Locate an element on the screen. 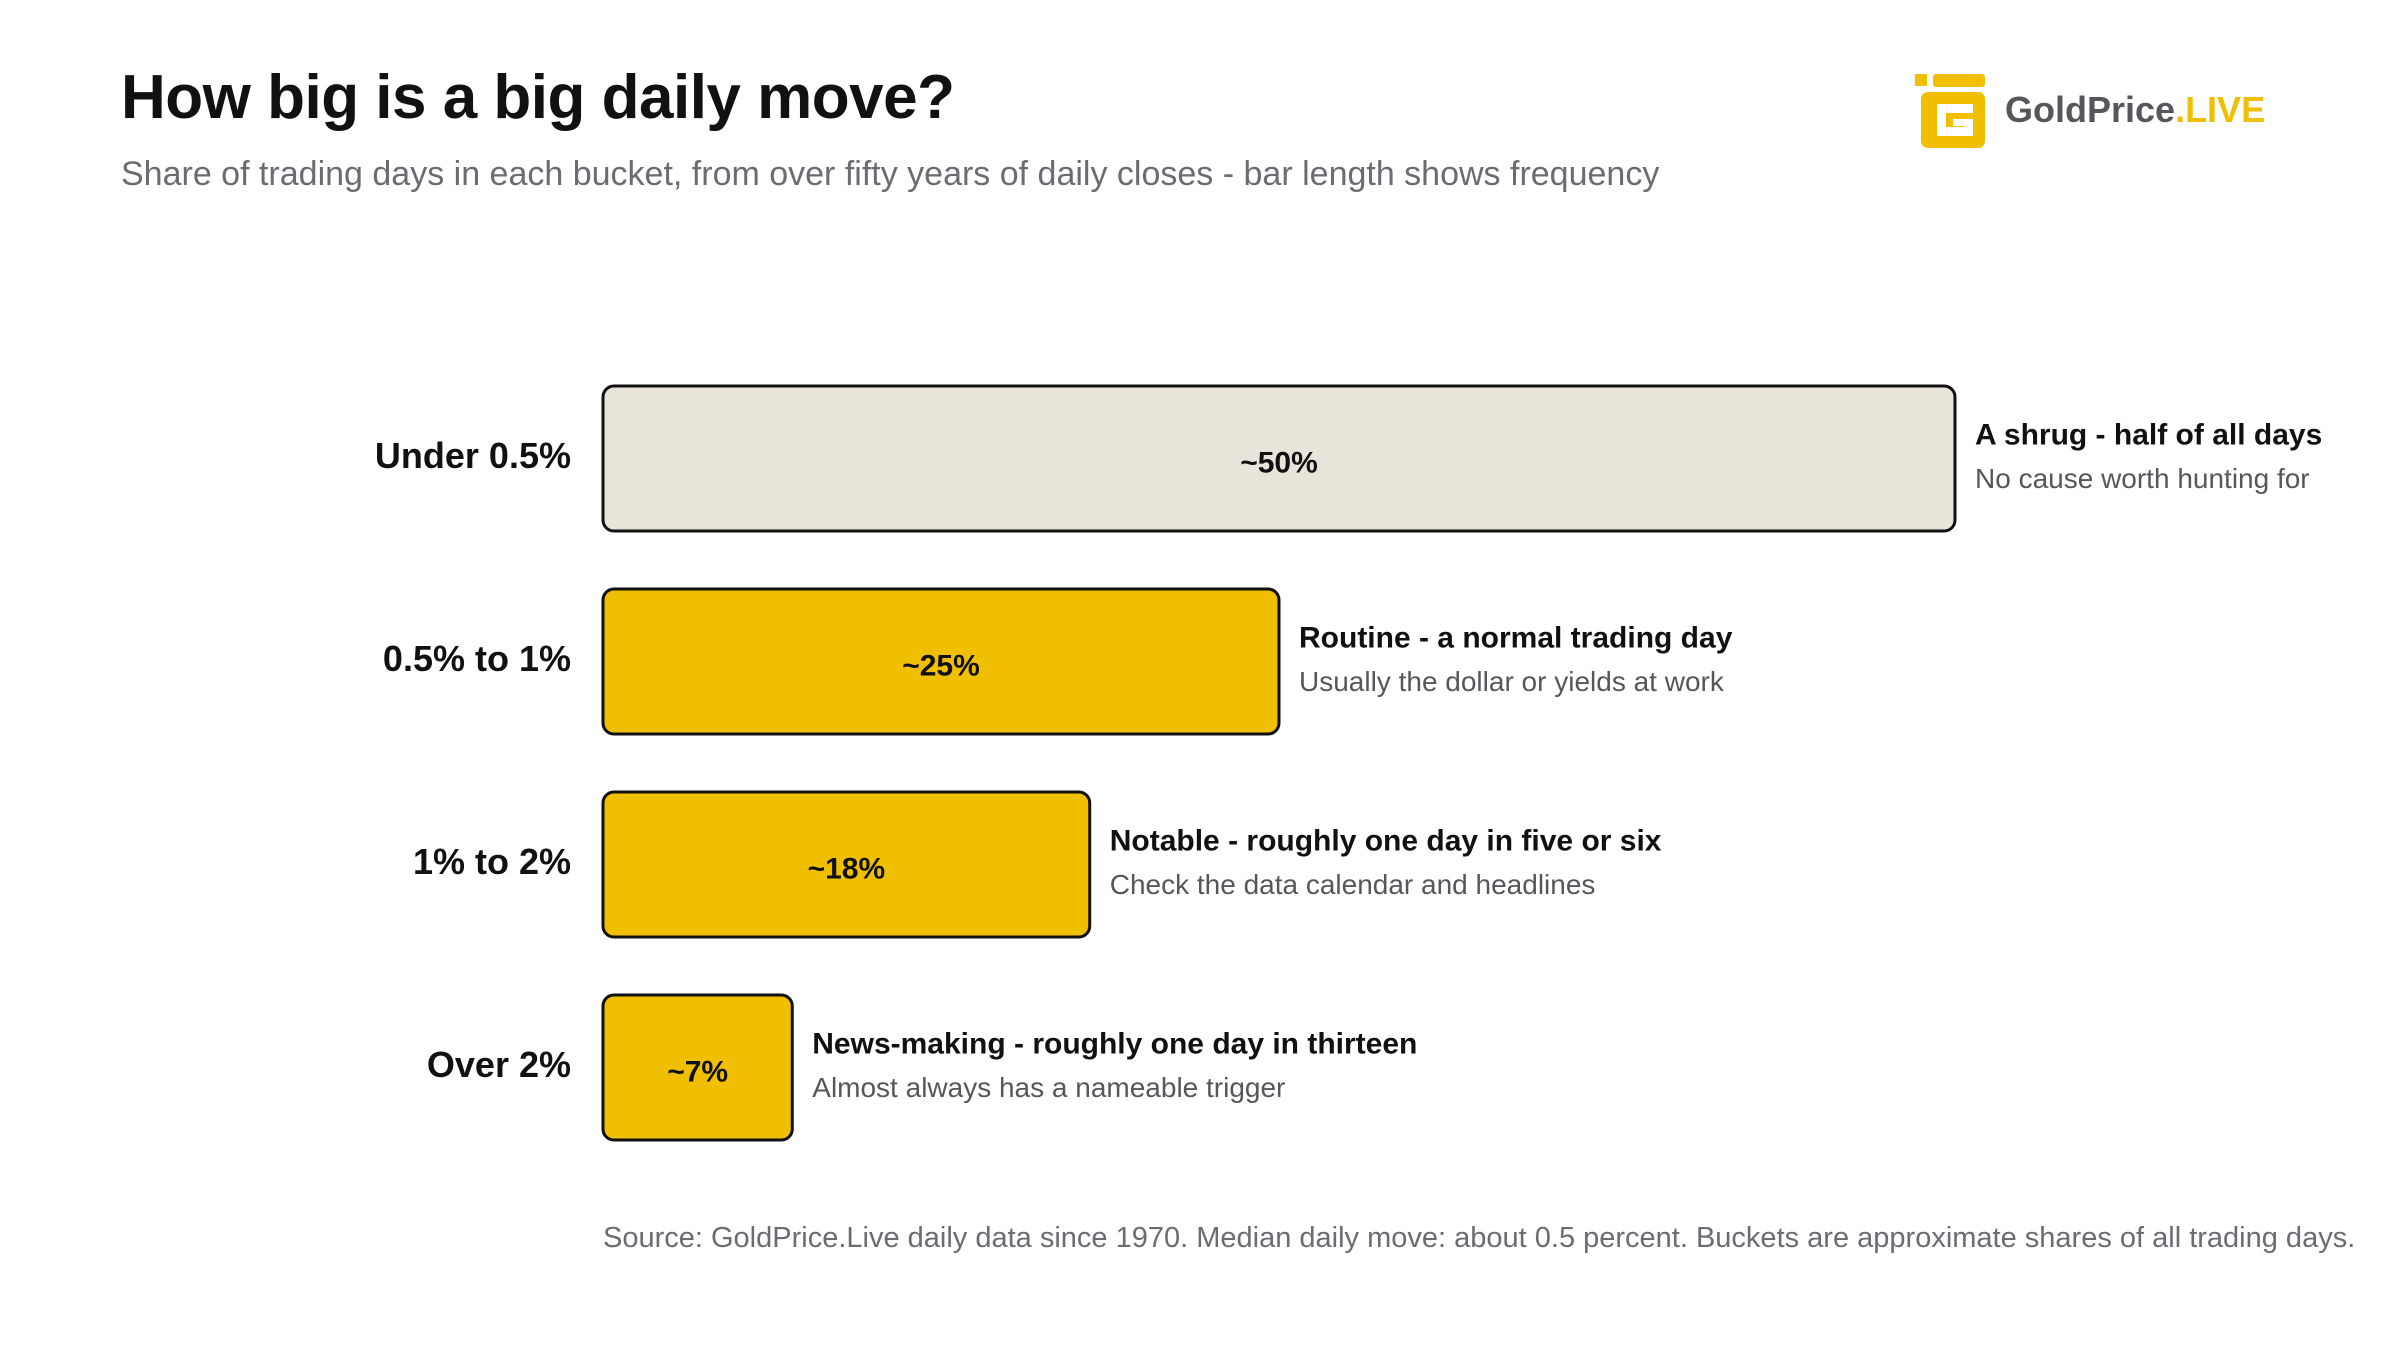 The width and height of the screenshot is (2400, 1350). annotation-headline: A shrug - half of all days is located at coordinates (2148, 434).